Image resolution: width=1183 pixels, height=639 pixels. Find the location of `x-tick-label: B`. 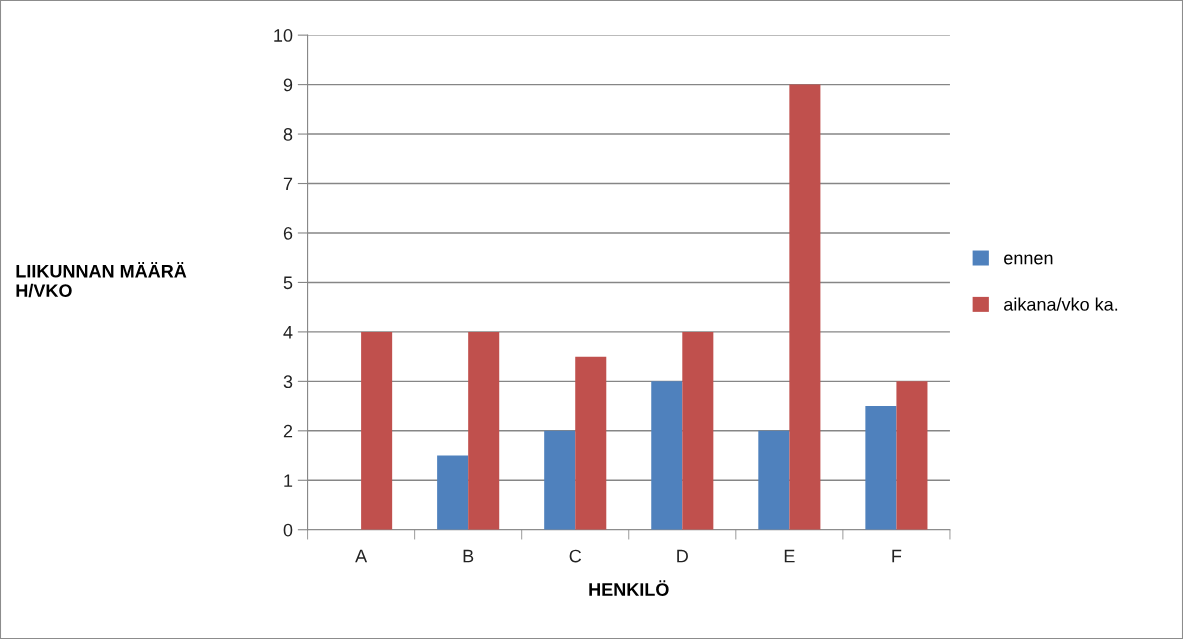

x-tick-label: B is located at coordinates (468, 556).